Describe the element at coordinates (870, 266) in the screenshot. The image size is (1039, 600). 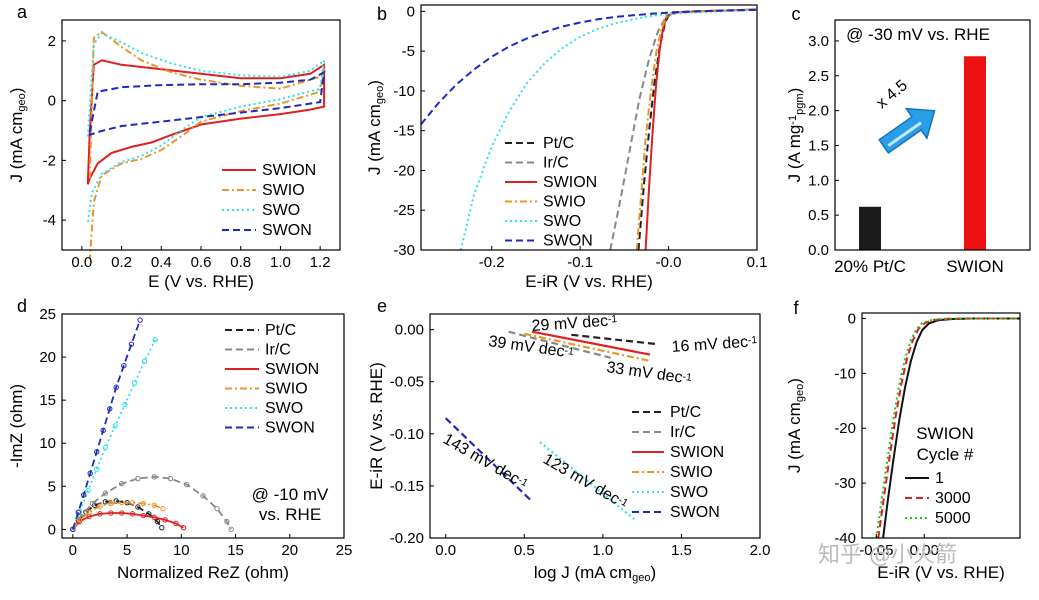
I see `bar-category-label: 20% Pt/C` at that location.